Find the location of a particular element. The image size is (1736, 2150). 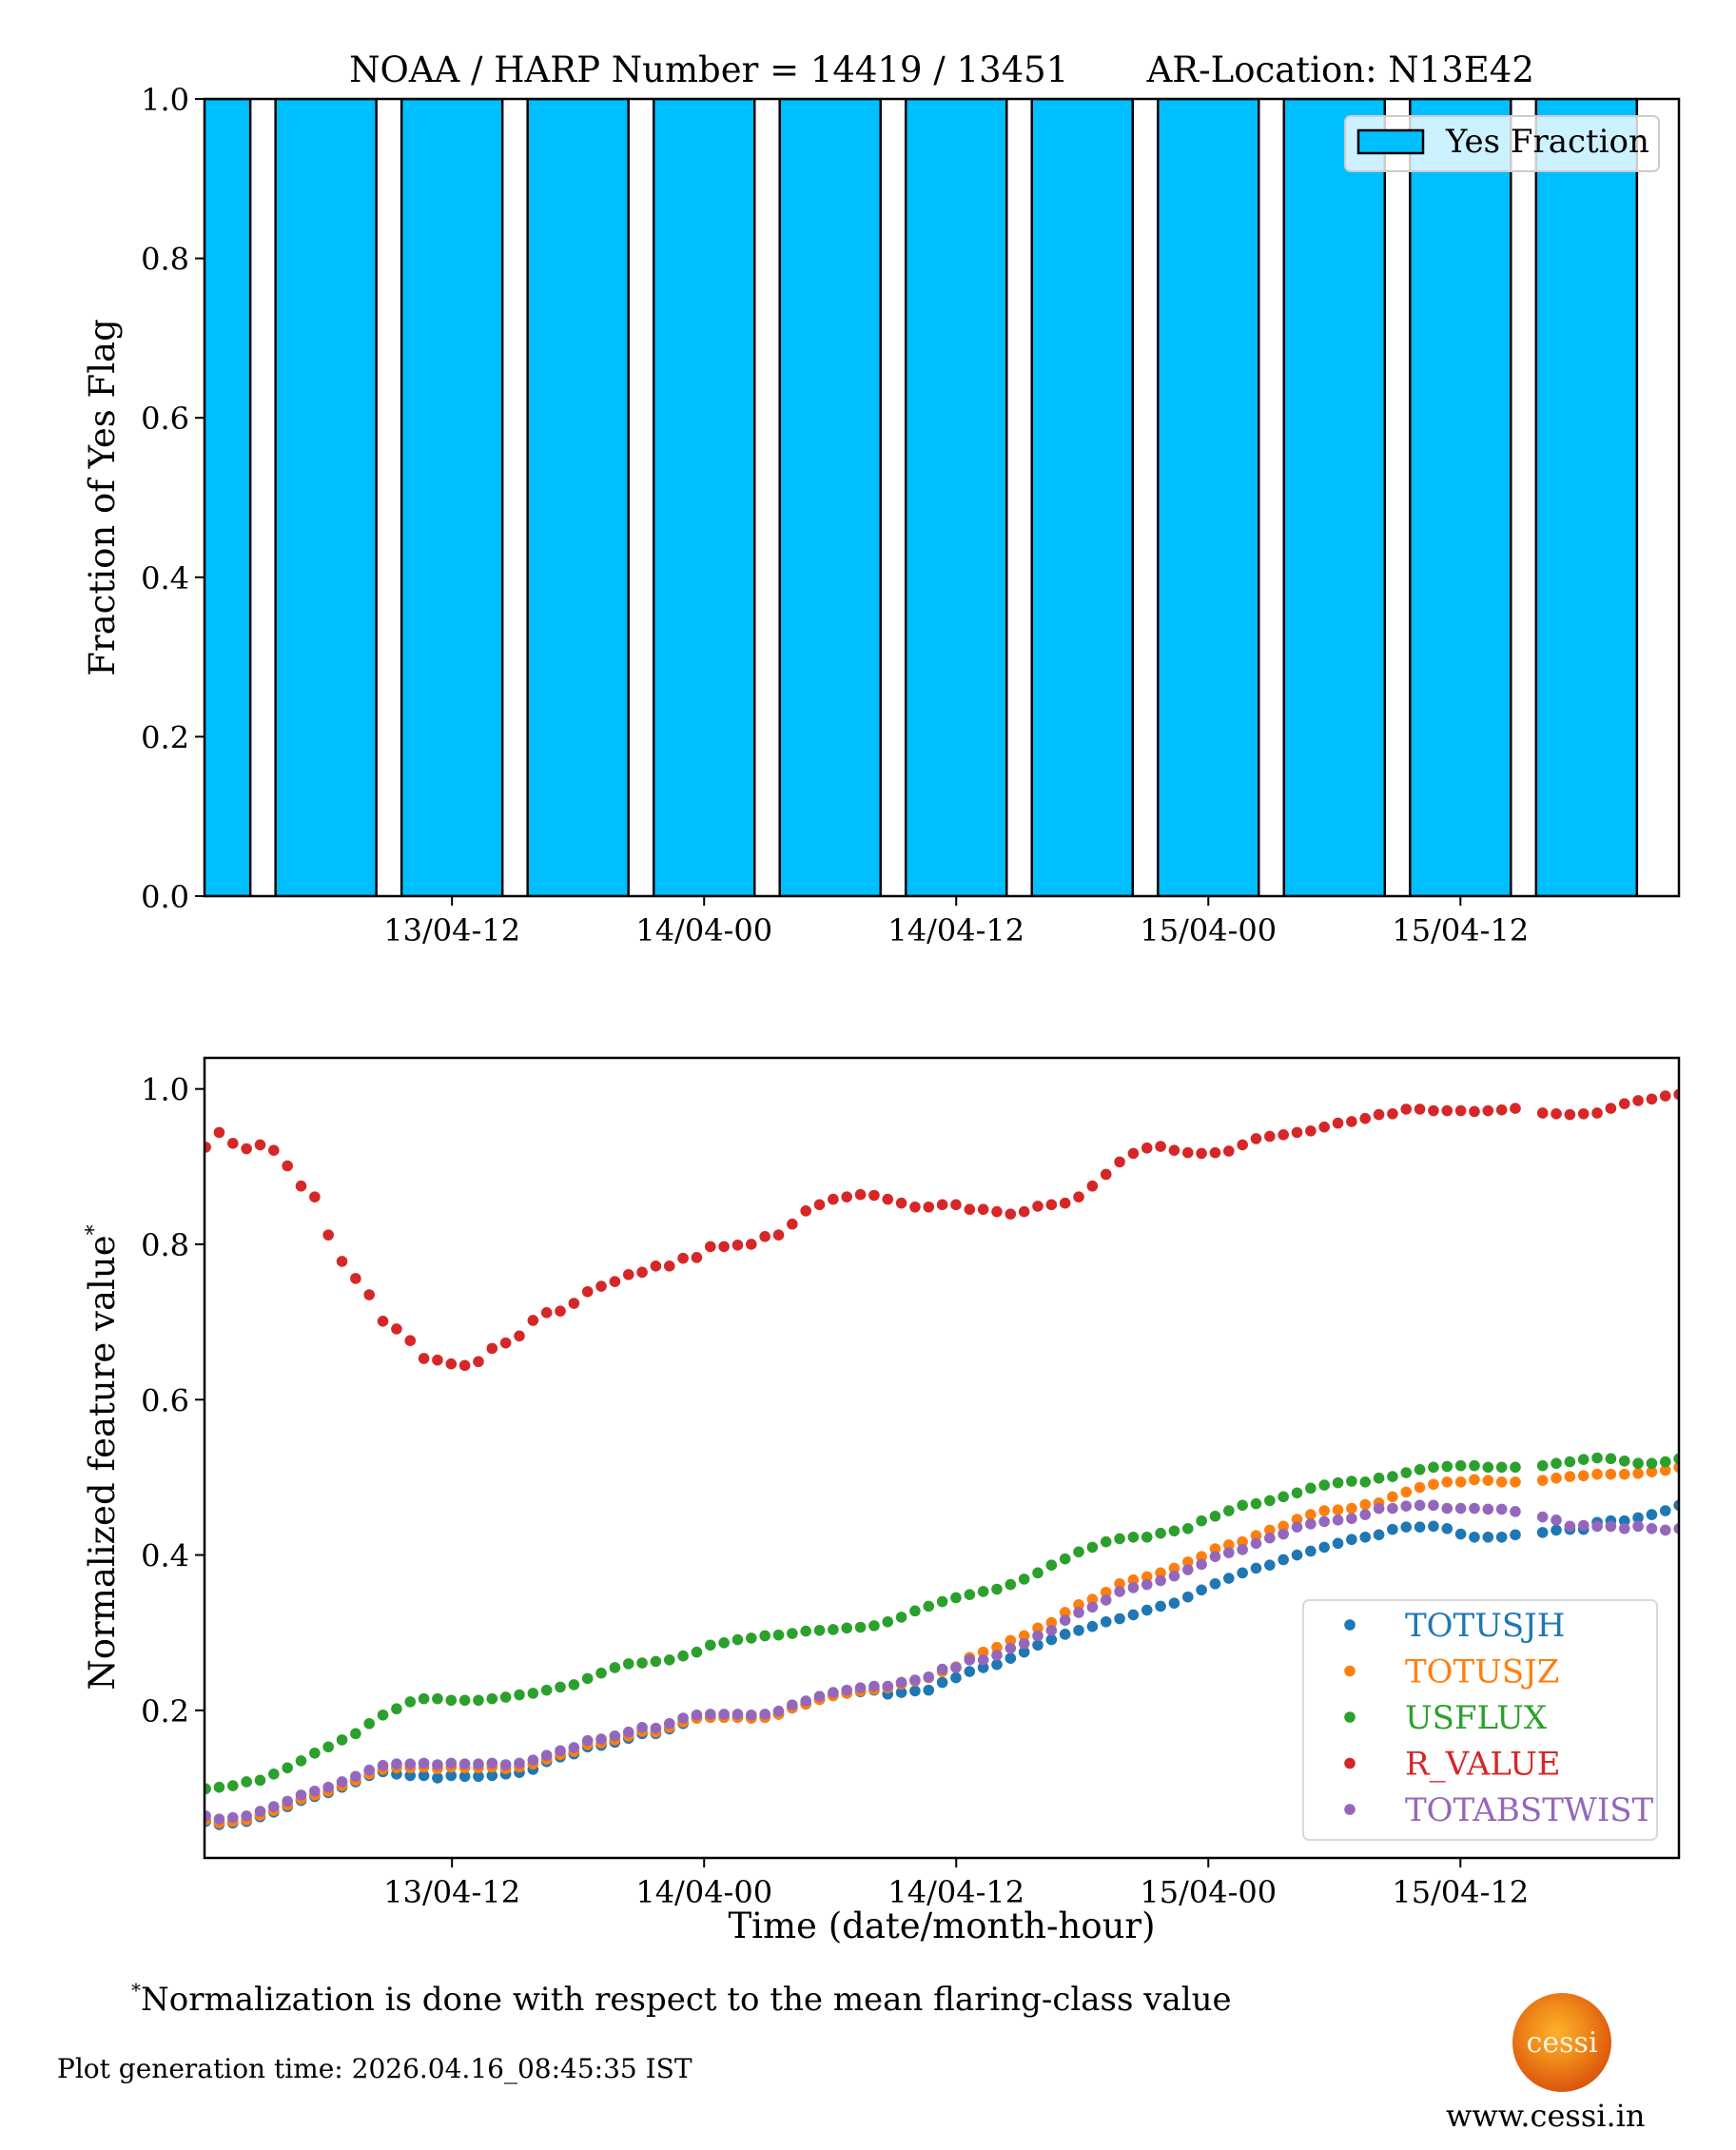

bottom-x-ticks: 13/04-12 14/04-00 14/04-12 15/04-00 15/04-12 is located at coordinates (956, 1884).